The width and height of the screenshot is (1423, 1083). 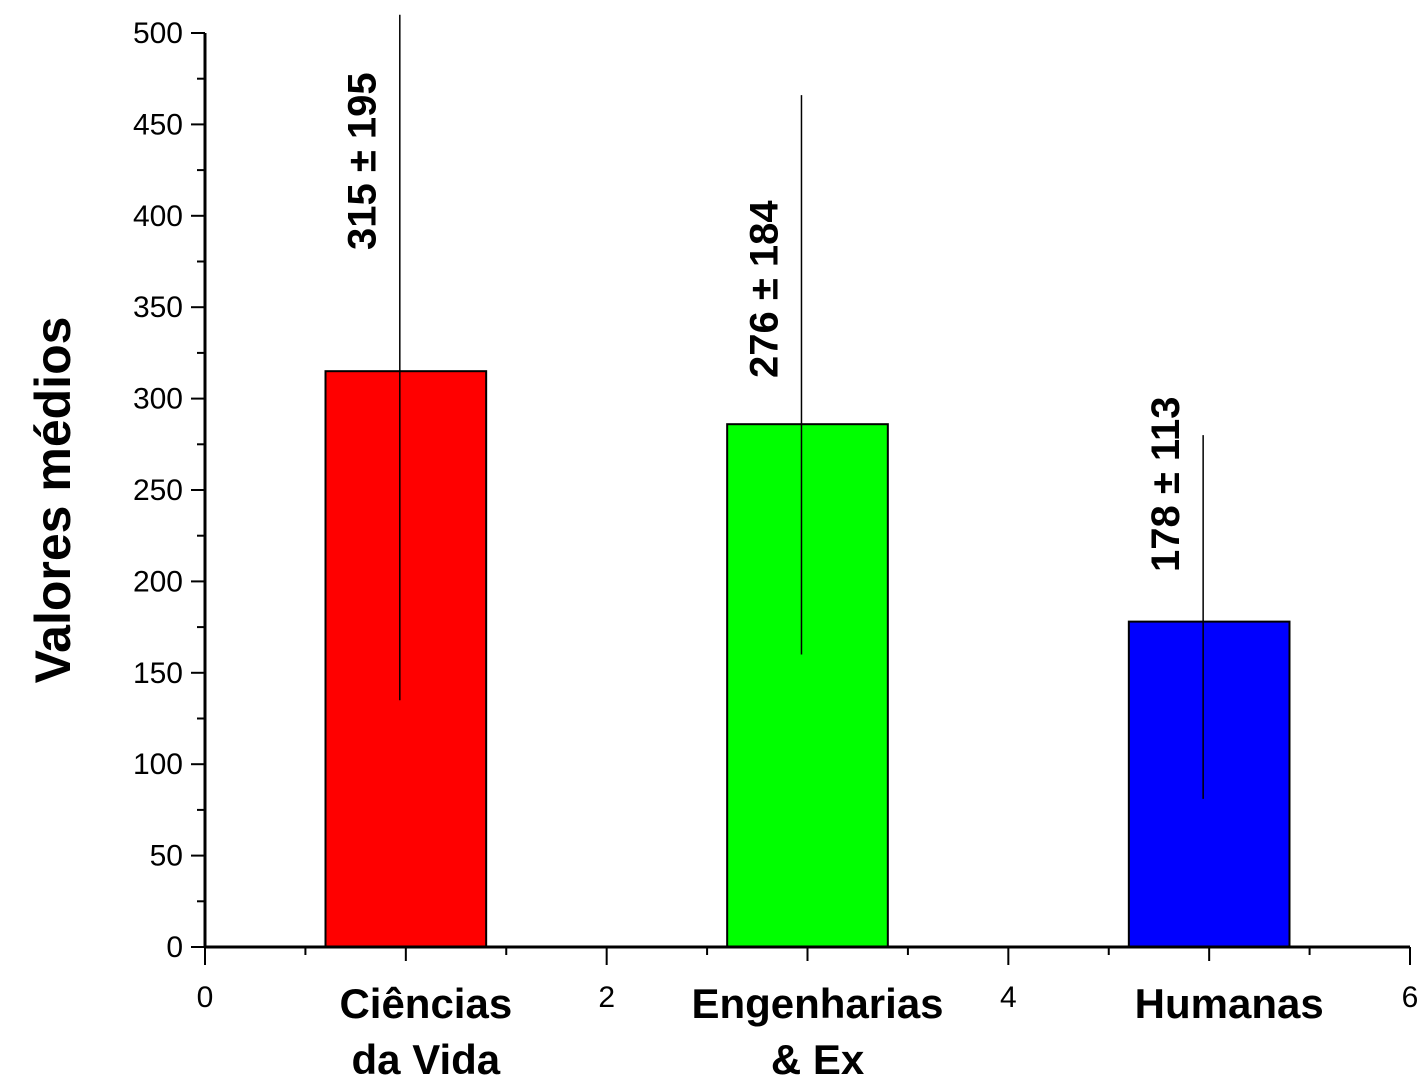 I want to click on x-tick-label: 6, so click(x=1410, y=997).